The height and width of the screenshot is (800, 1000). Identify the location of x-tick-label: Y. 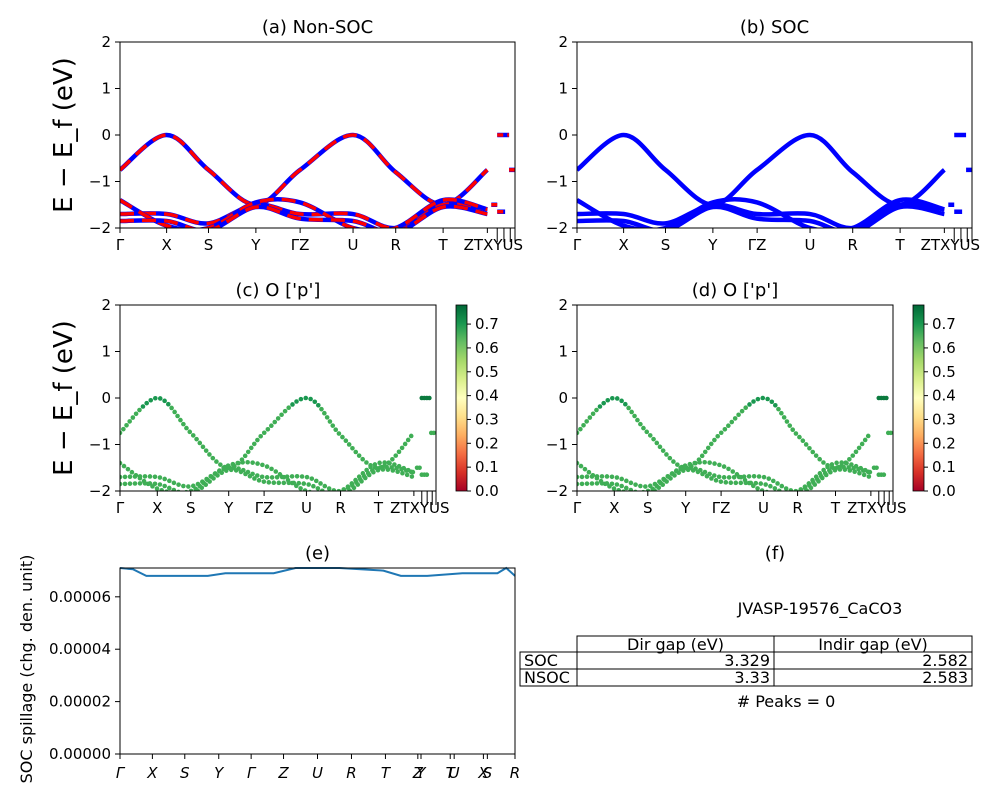
(228, 508).